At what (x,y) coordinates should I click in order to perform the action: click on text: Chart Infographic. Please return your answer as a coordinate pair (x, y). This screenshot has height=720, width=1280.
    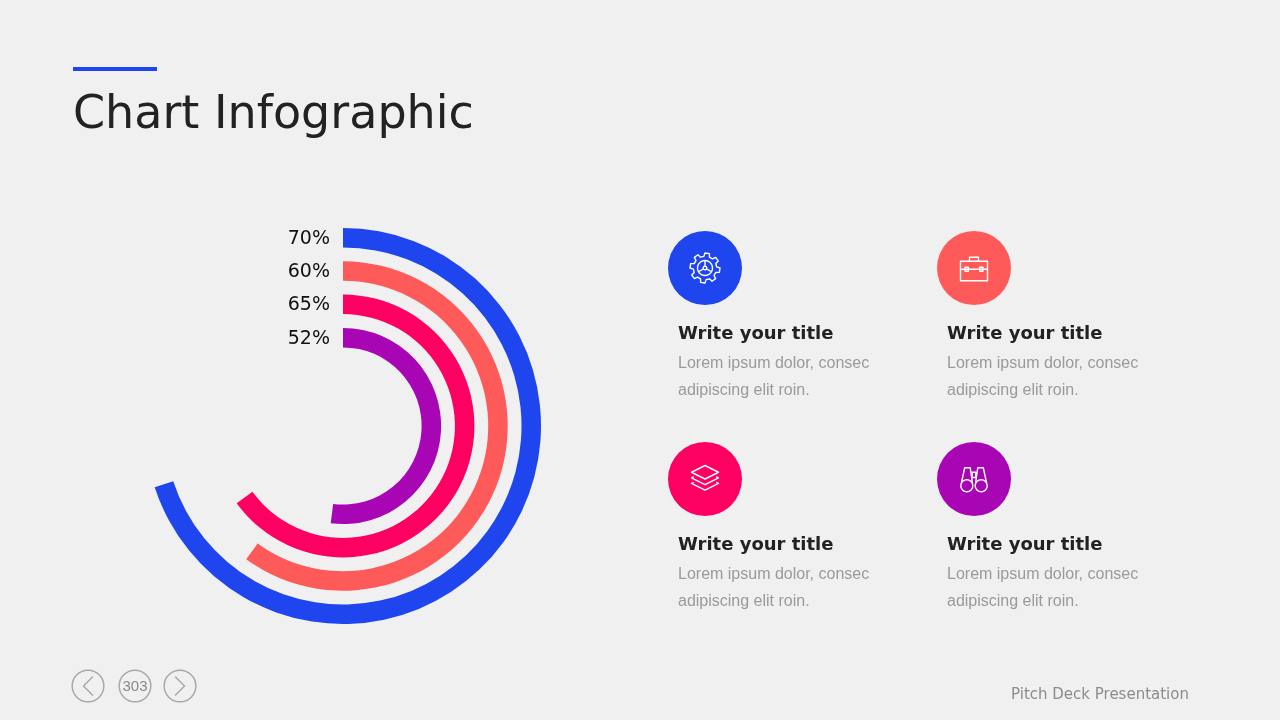
    Looking at the image, I should click on (273, 112).